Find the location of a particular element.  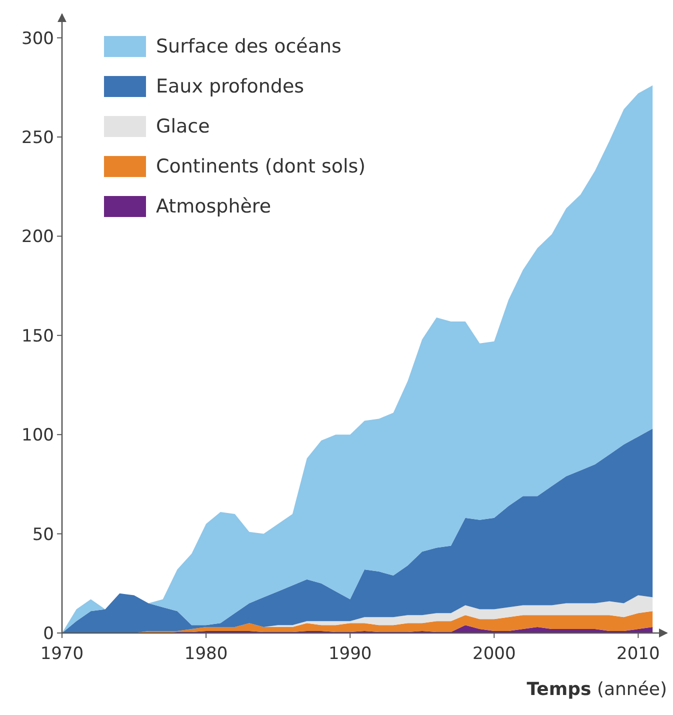

x-tick-label: 2010 is located at coordinates (638, 654).